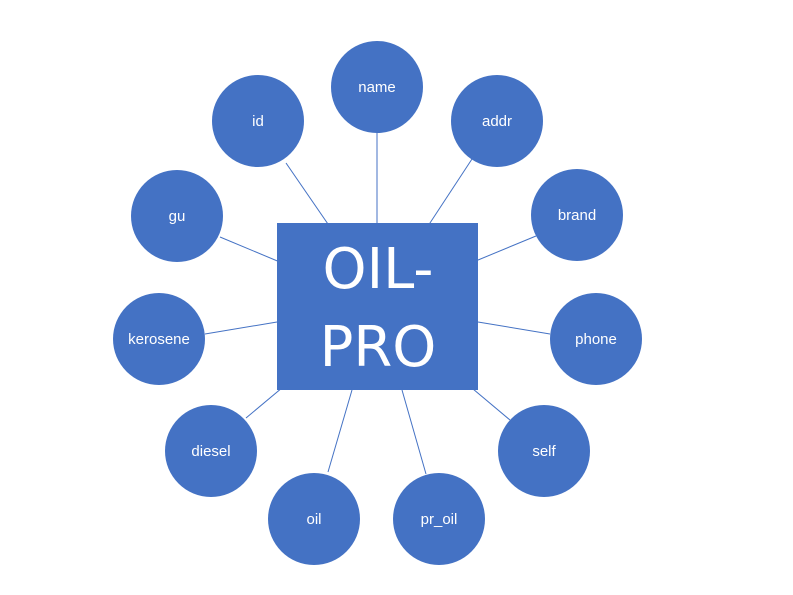 This screenshot has width=793, height=595. I want to click on node-gu: gu, so click(177, 216).